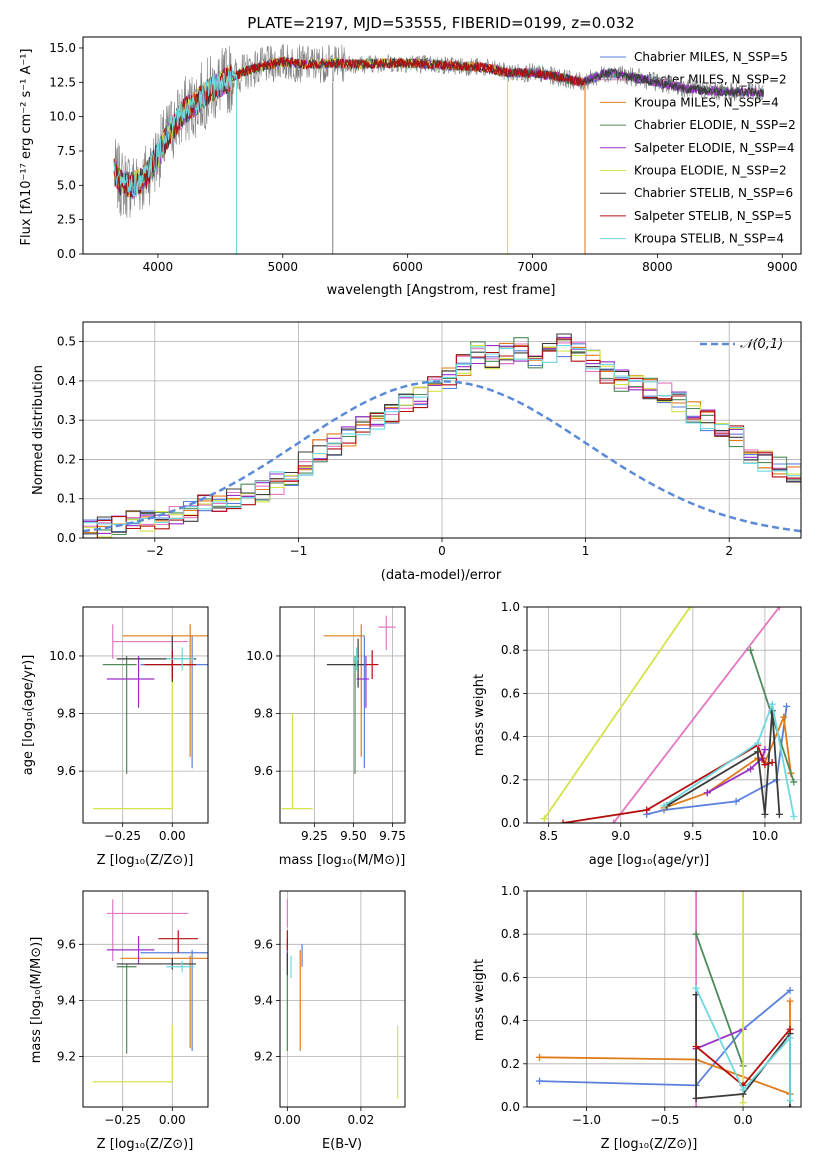  What do you see at coordinates (510, 607) in the screenshot?
I see `wAge-ytick-label: 1.0` at bounding box center [510, 607].